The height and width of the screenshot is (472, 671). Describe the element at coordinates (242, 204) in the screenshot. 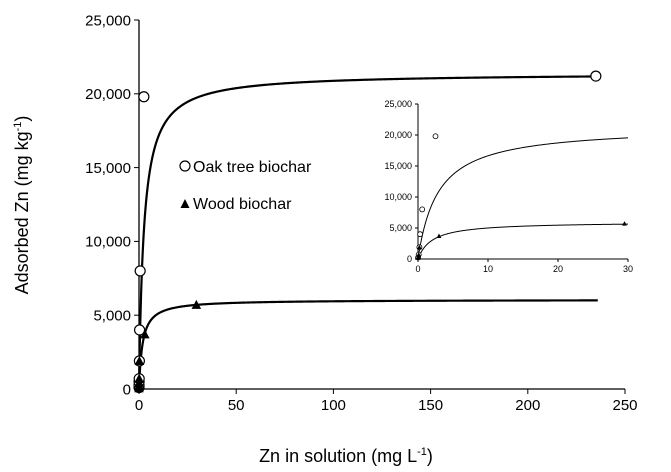

I see `legend-label-wood-biochar: Wood biochar` at that location.